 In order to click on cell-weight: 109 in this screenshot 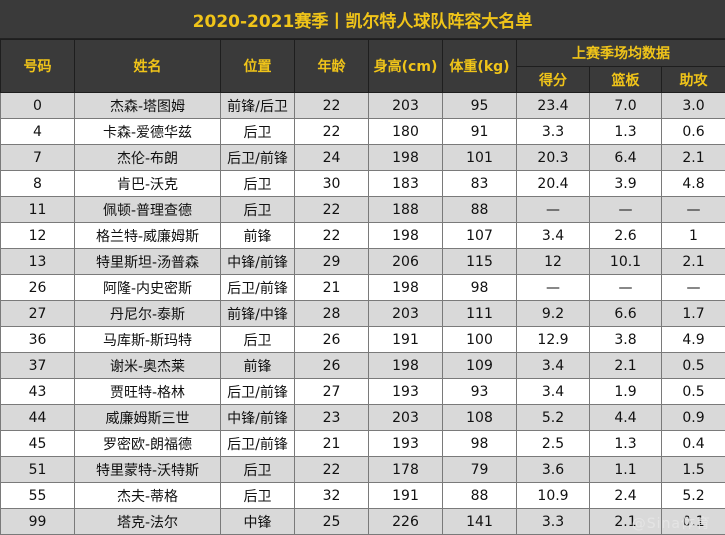, I will do `click(479, 365)`.